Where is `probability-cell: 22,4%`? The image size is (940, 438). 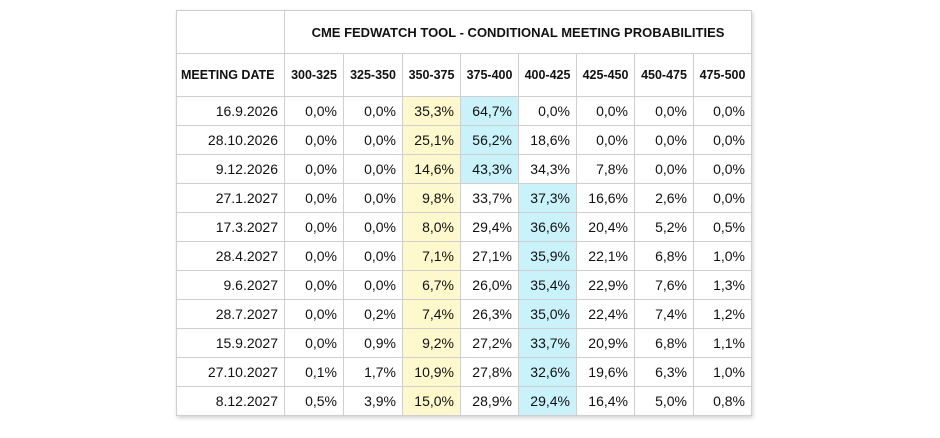
probability-cell: 22,4% is located at coordinates (605, 314).